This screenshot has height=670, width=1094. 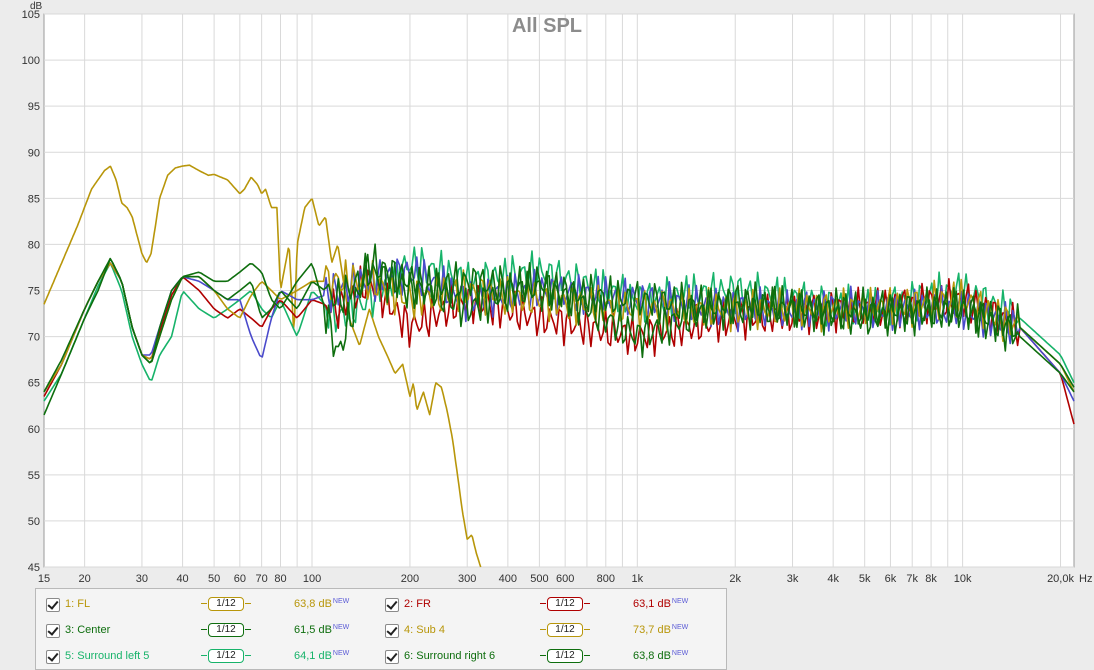 What do you see at coordinates (78, 604) in the screenshot?
I see `series-label: 1: FL` at bounding box center [78, 604].